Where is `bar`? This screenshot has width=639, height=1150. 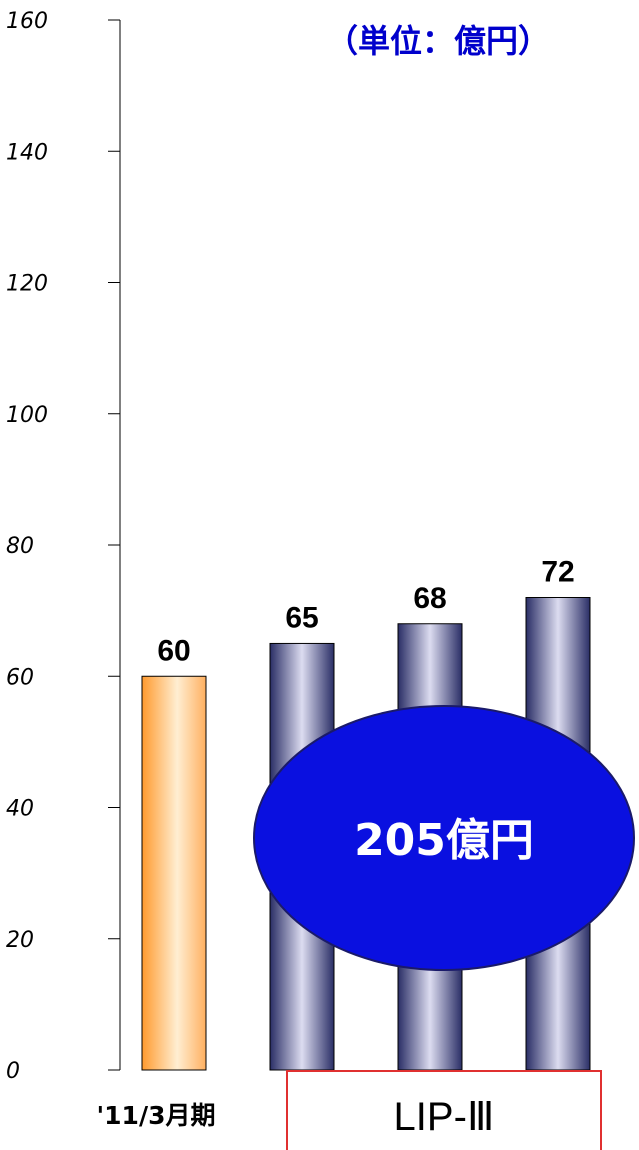 bar is located at coordinates (174, 873).